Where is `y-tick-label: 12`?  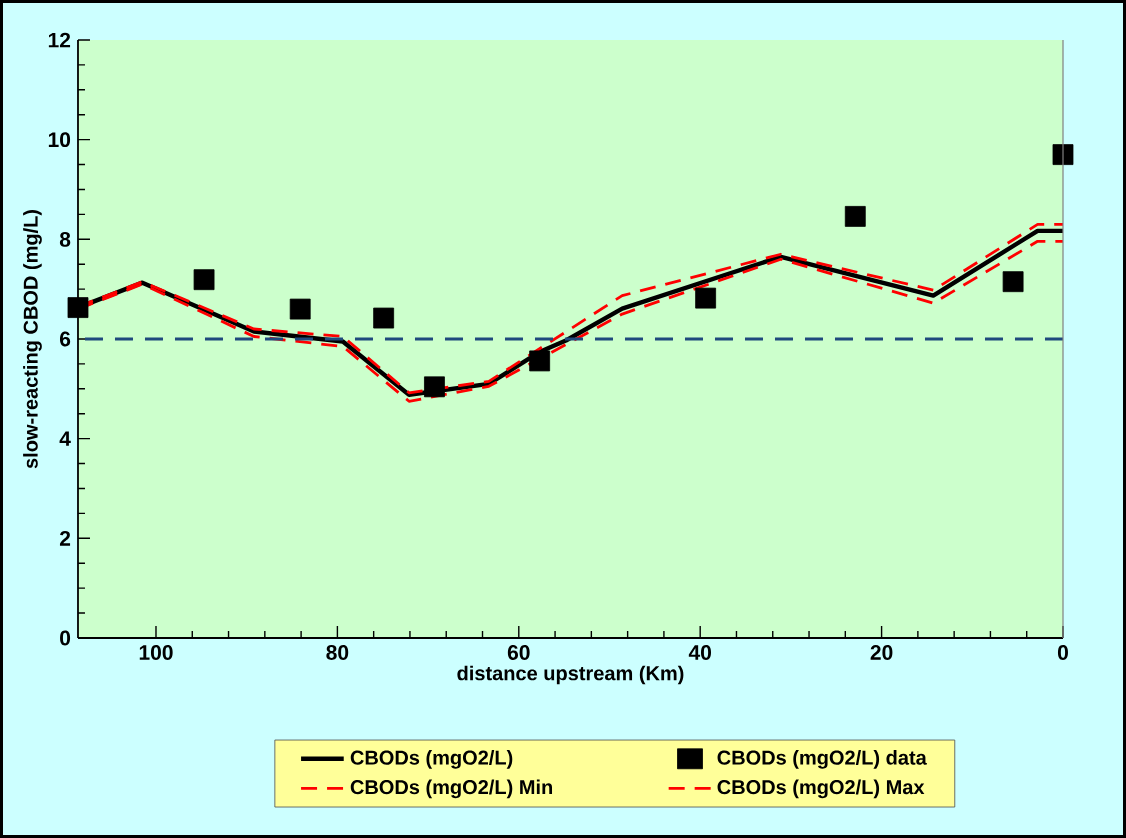 y-tick-label: 12 is located at coordinates (59, 40).